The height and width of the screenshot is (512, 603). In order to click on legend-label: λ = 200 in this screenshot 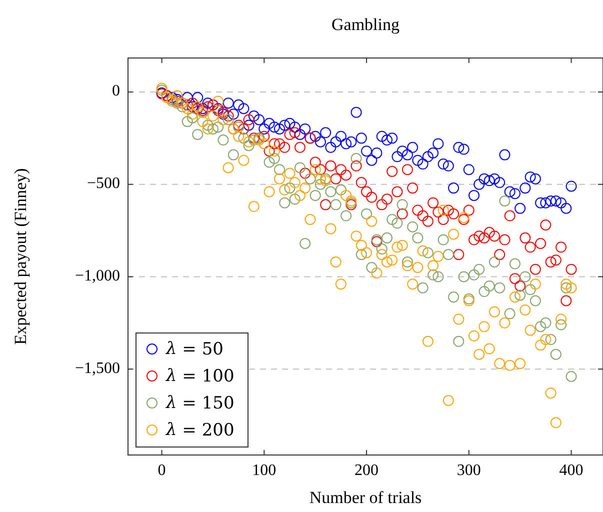, I will do `click(199, 430)`.